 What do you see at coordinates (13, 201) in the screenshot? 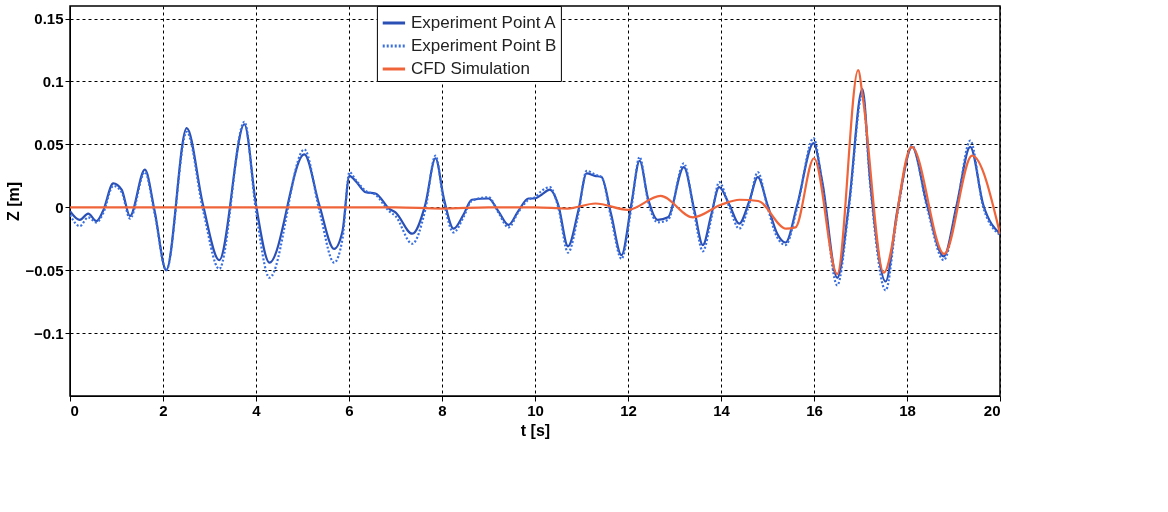
I see `y-axis-title: Z [m]` at bounding box center [13, 201].